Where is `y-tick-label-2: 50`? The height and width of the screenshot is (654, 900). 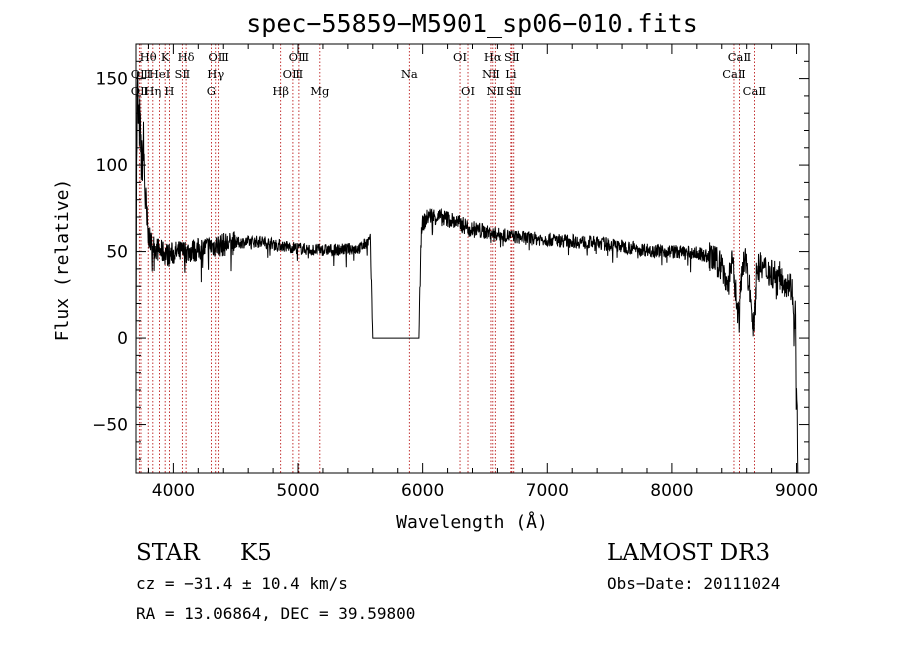 y-tick-label-2: 50 is located at coordinates (117, 253).